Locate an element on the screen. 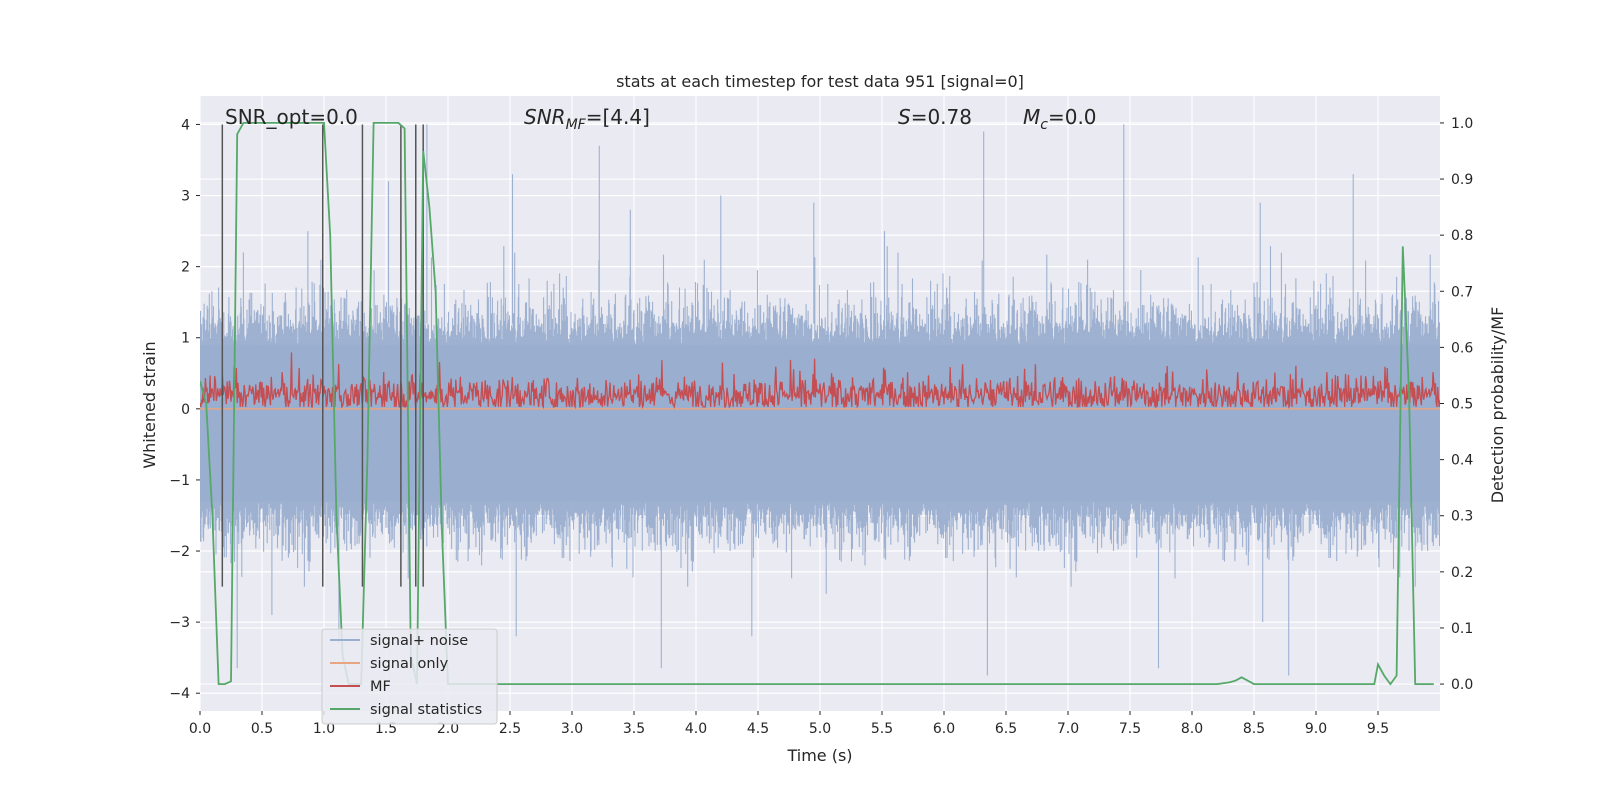 Image resolution: width=1600 pixels, height=804 pixels. x-tick-label: 5.5 is located at coordinates (882, 729).